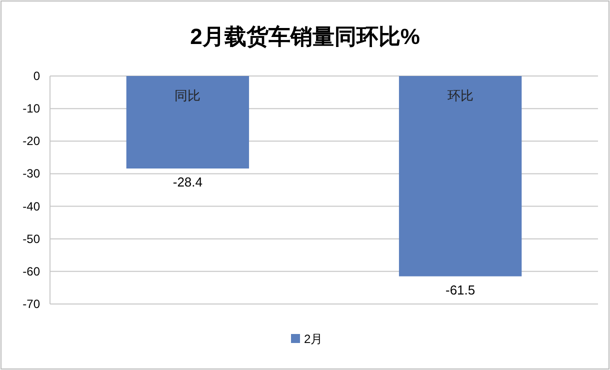 Image resolution: width=610 pixels, height=370 pixels. What do you see at coordinates (31, 109) in the screenshot?
I see `y-tick-label: -10` at bounding box center [31, 109].